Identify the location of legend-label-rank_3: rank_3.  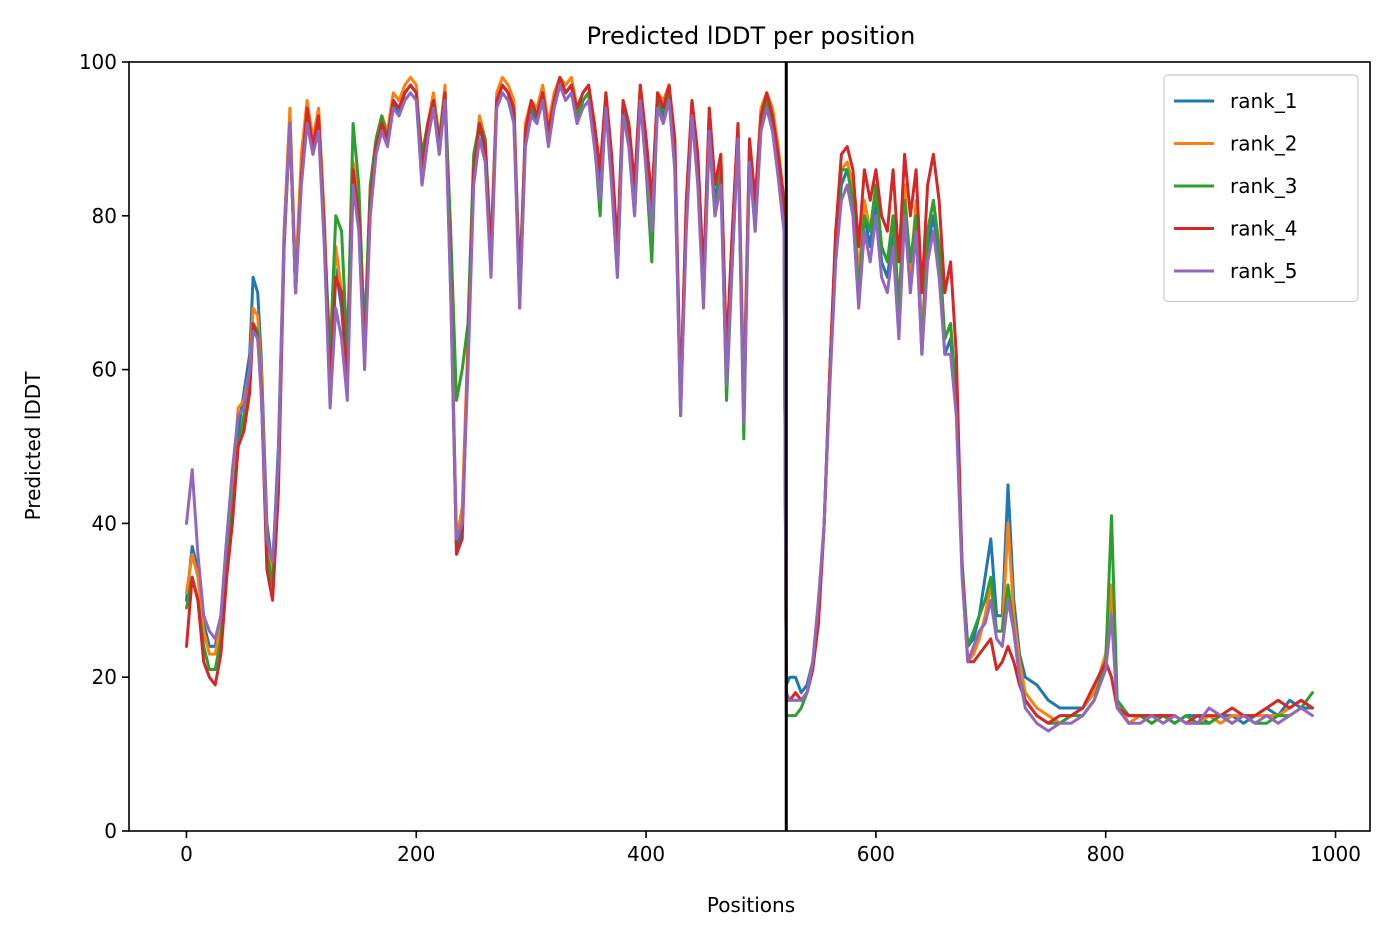
(1263, 186).